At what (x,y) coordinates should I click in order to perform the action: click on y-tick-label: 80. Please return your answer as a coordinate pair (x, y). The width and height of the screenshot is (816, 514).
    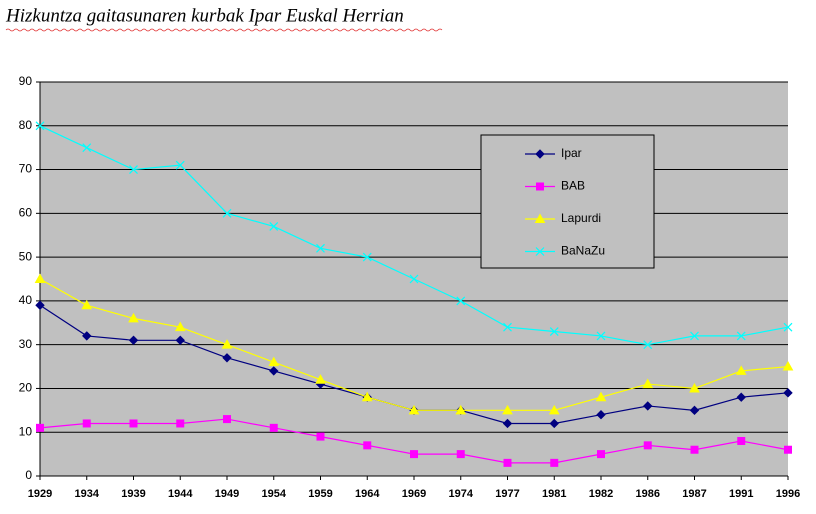
    Looking at the image, I should click on (26, 125).